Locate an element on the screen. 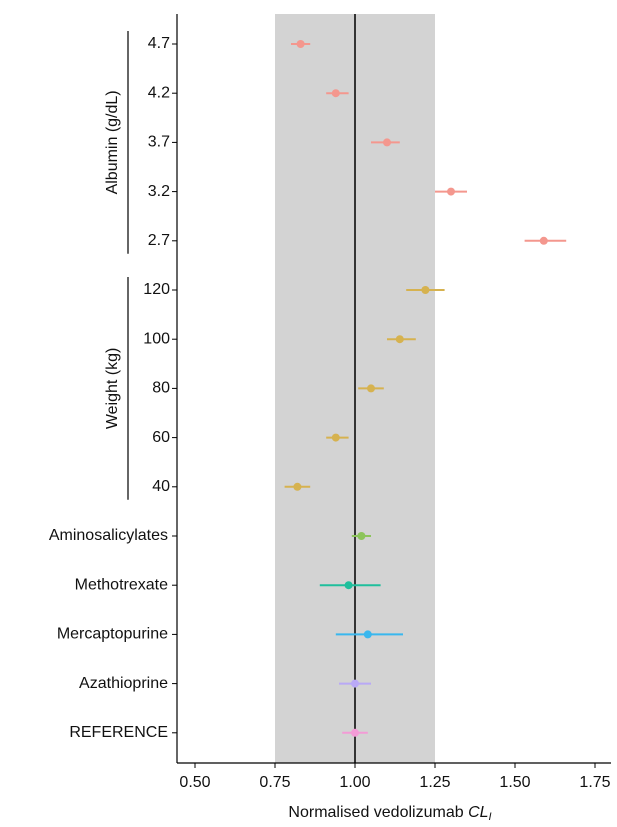 Image resolution: width=617 pixels, height=827 pixels. x-label-italic: CL is located at coordinates (478, 812).